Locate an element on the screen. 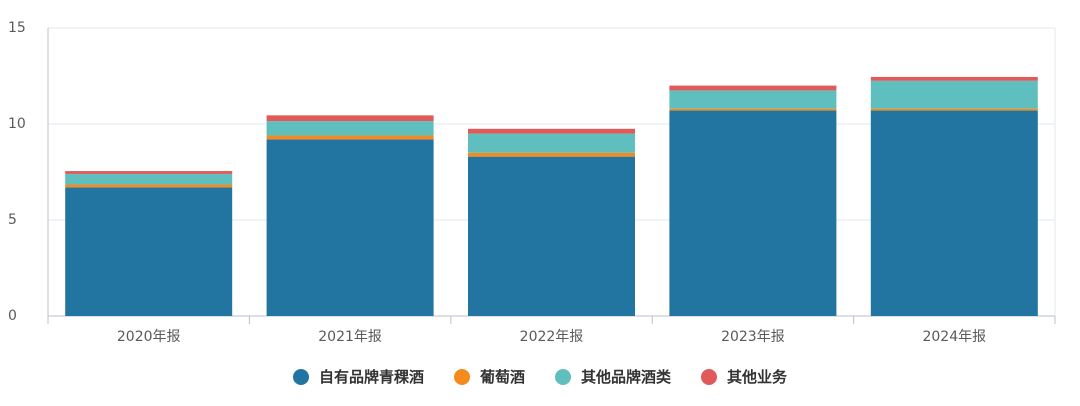 The image size is (1080, 406). legend-swatch-other-business is located at coordinates (709, 376).